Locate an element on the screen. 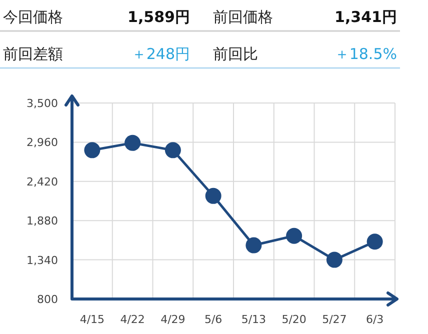 The height and width of the screenshot is (334, 428). x-tick-label: 4/22 is located at coordinates (132, 319).